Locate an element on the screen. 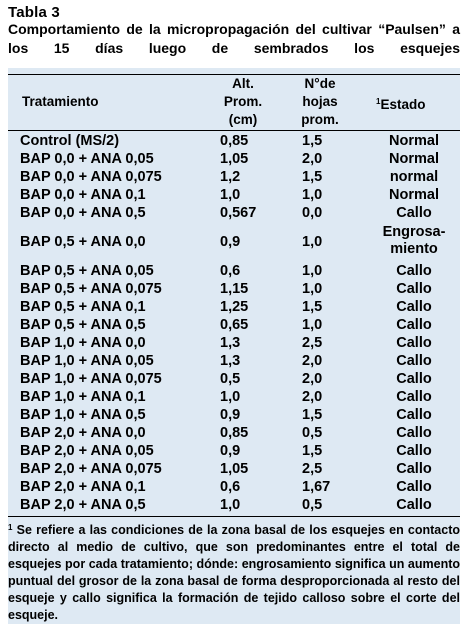 This screenshot has height=628, width=468. cell-hojas: 0,0 is located at coordinates (312, 213).